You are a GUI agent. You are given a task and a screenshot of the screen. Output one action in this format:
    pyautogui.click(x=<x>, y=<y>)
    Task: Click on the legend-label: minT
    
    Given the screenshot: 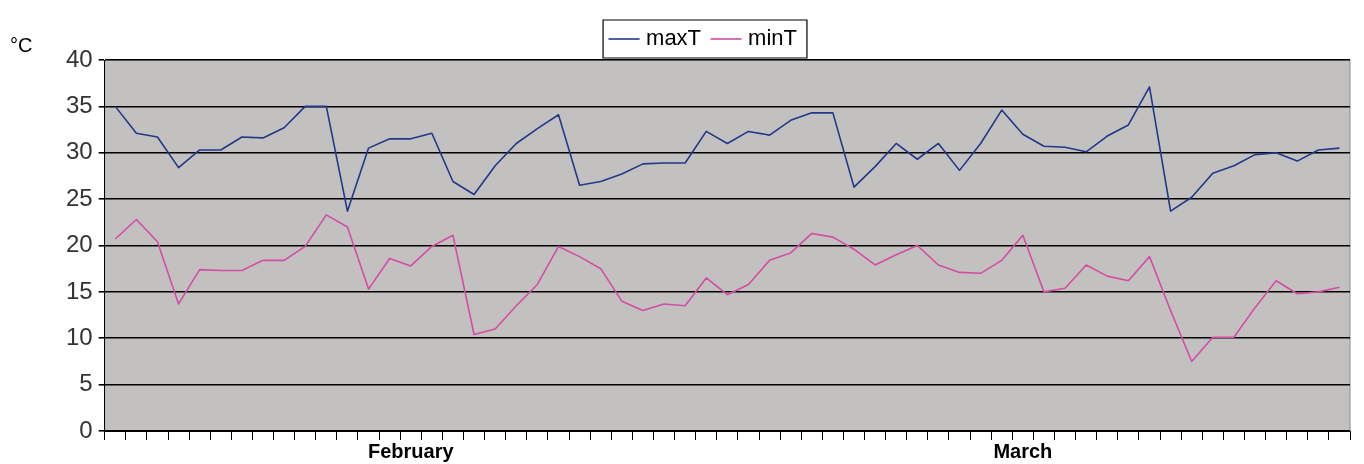 What is the action you would take?
    pyautogui.click(x=772, y=38)
    